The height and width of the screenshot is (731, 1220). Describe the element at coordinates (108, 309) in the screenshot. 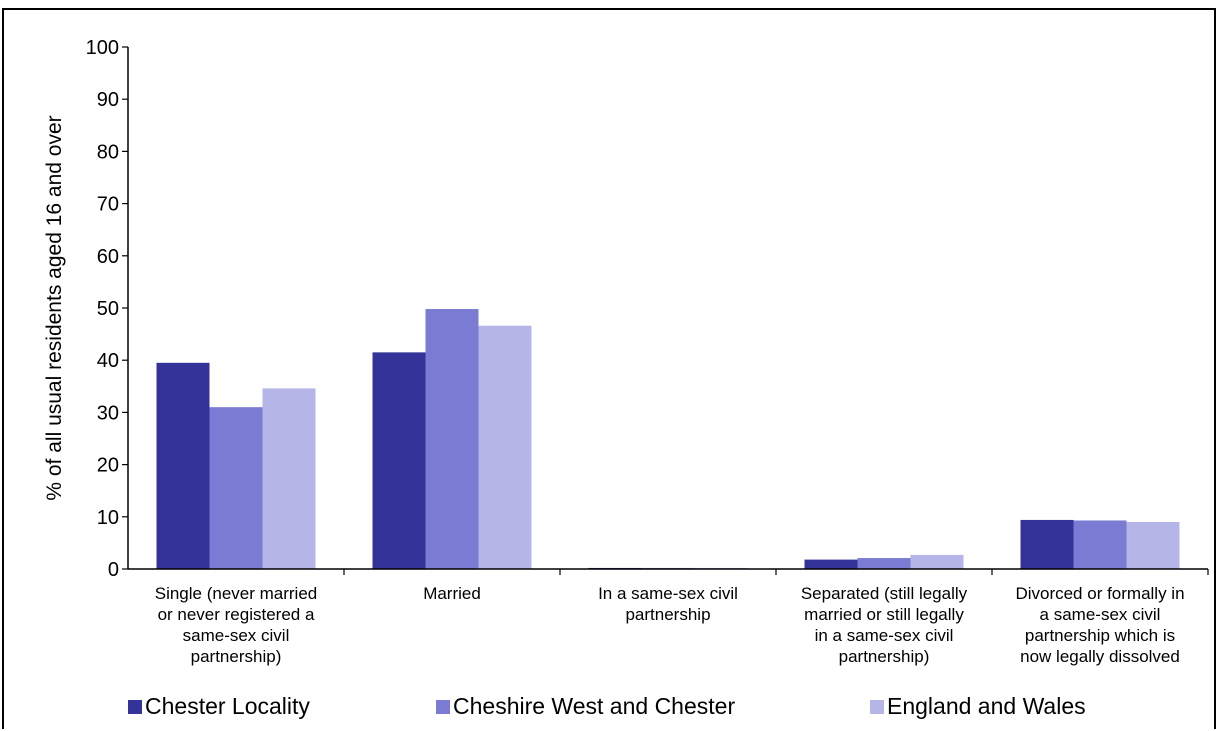

I see `y-tick-label: 50` at that location.